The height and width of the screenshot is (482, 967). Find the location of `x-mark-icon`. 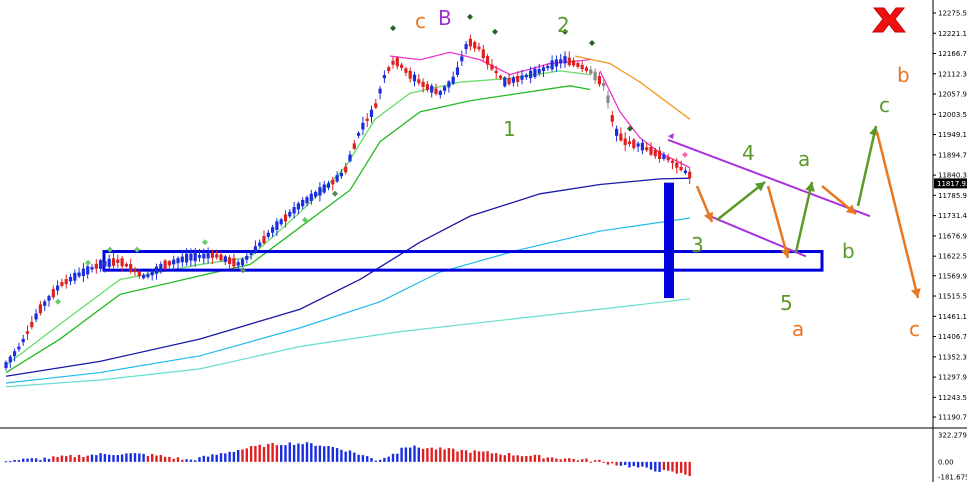

x-mark-icon is located at coordinates (889, 20).